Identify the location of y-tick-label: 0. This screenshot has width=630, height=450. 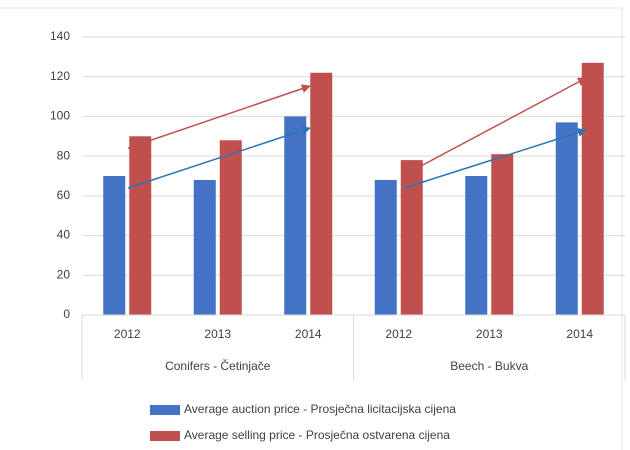
(66, 314).